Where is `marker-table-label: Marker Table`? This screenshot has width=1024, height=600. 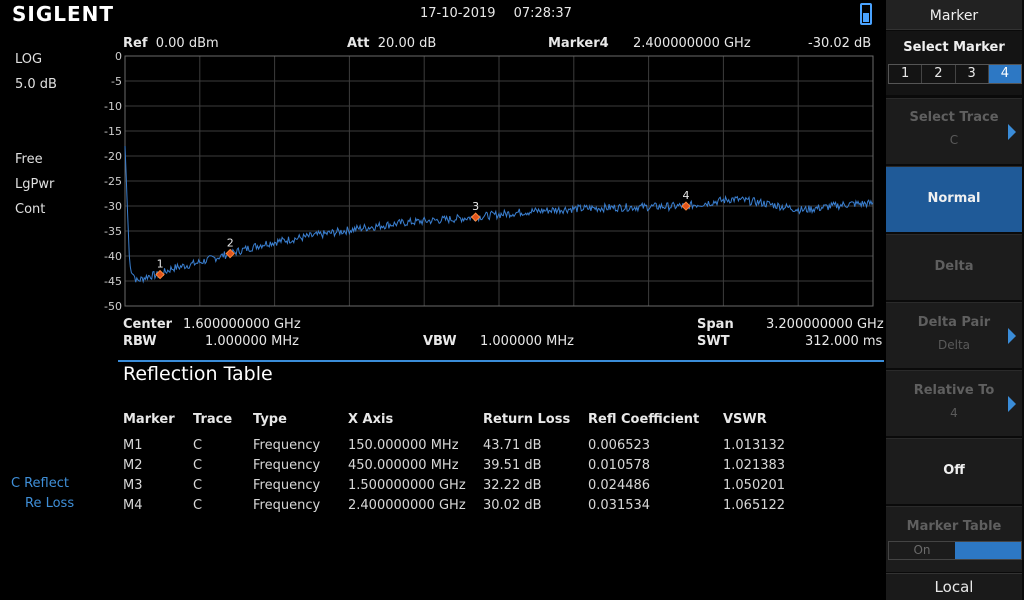
marker-table-label: Marker Table is located at coordinates (954, 526).